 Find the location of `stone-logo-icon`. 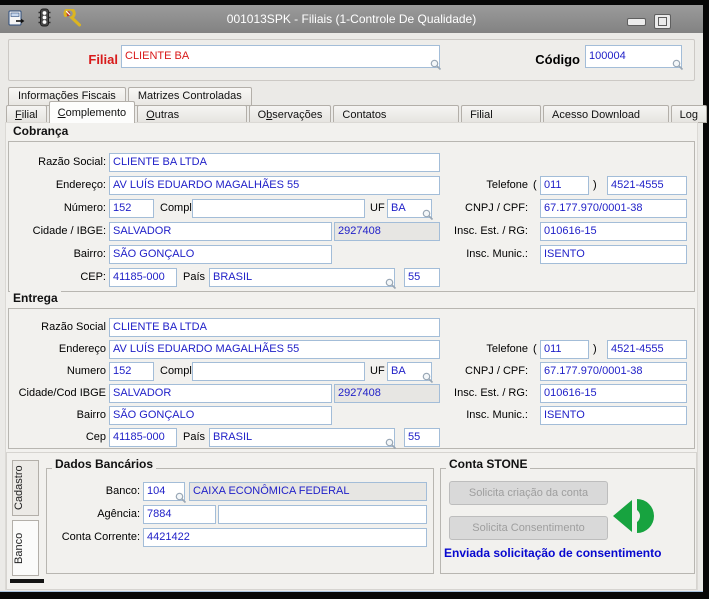

stone-logo-icon is located at coordinates (634, 516).